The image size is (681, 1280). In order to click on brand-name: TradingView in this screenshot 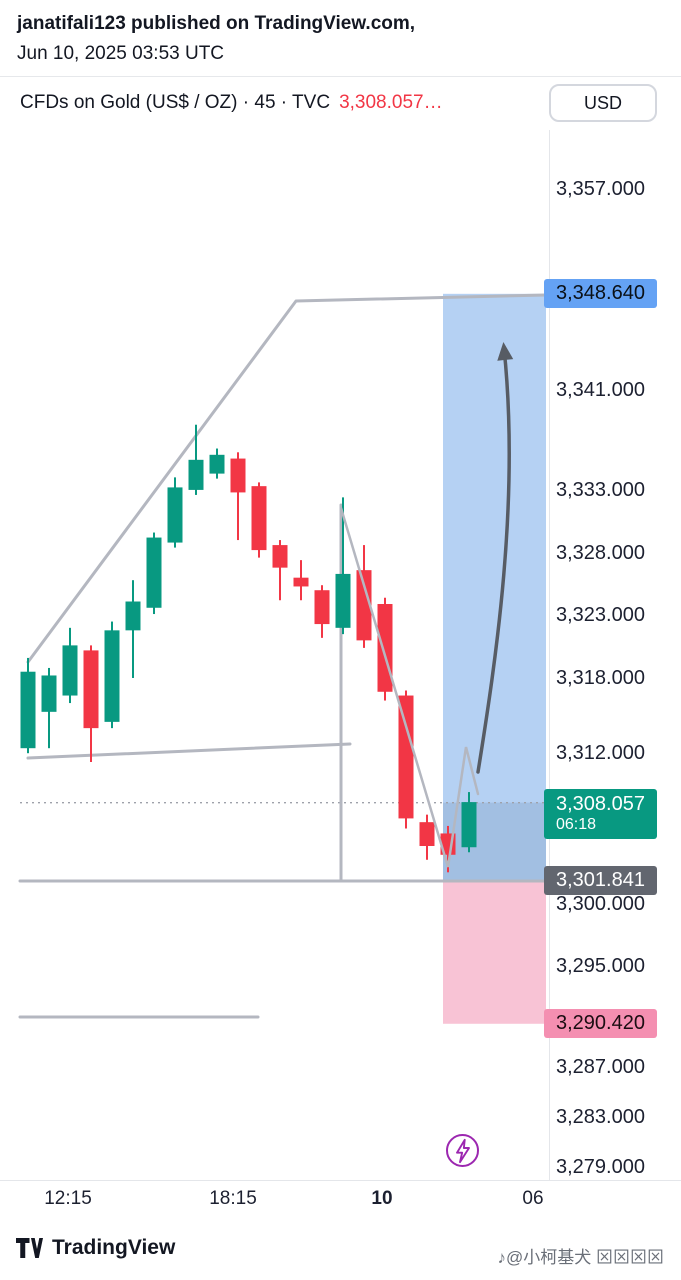, I will do `click(114, 1247)`.